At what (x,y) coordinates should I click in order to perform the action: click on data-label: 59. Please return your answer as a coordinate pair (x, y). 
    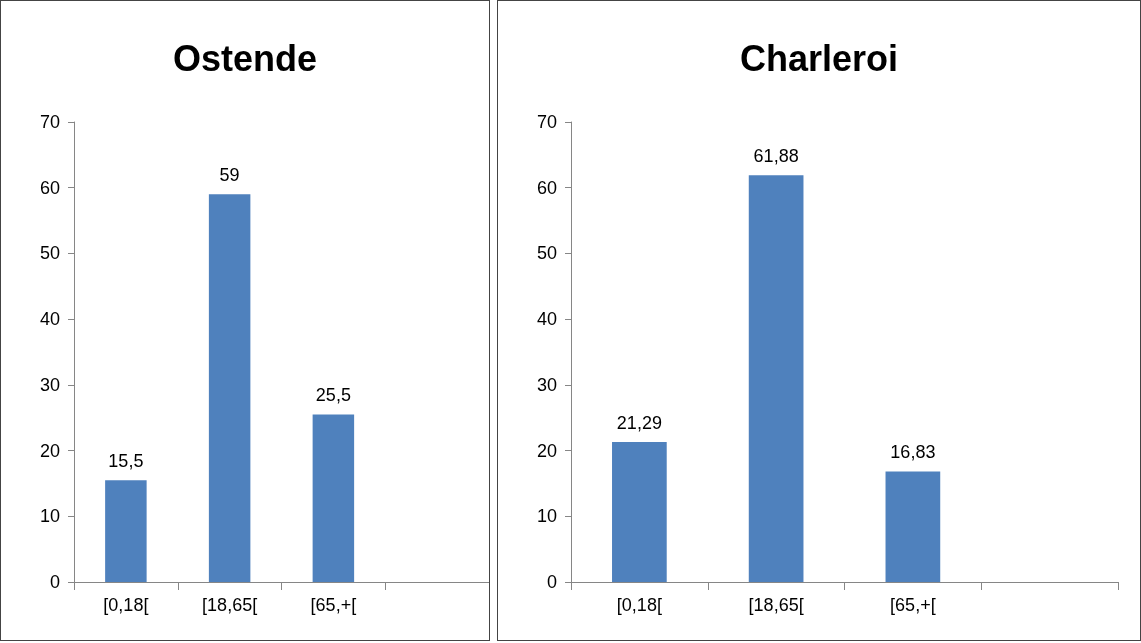
    Looking at the image, I should click on (229, 175).